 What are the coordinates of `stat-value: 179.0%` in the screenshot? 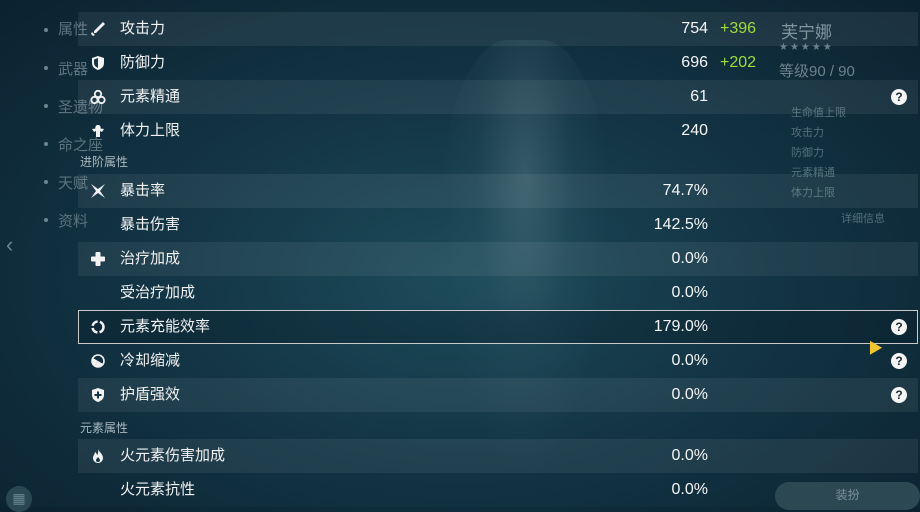 It's located at (680, 326).